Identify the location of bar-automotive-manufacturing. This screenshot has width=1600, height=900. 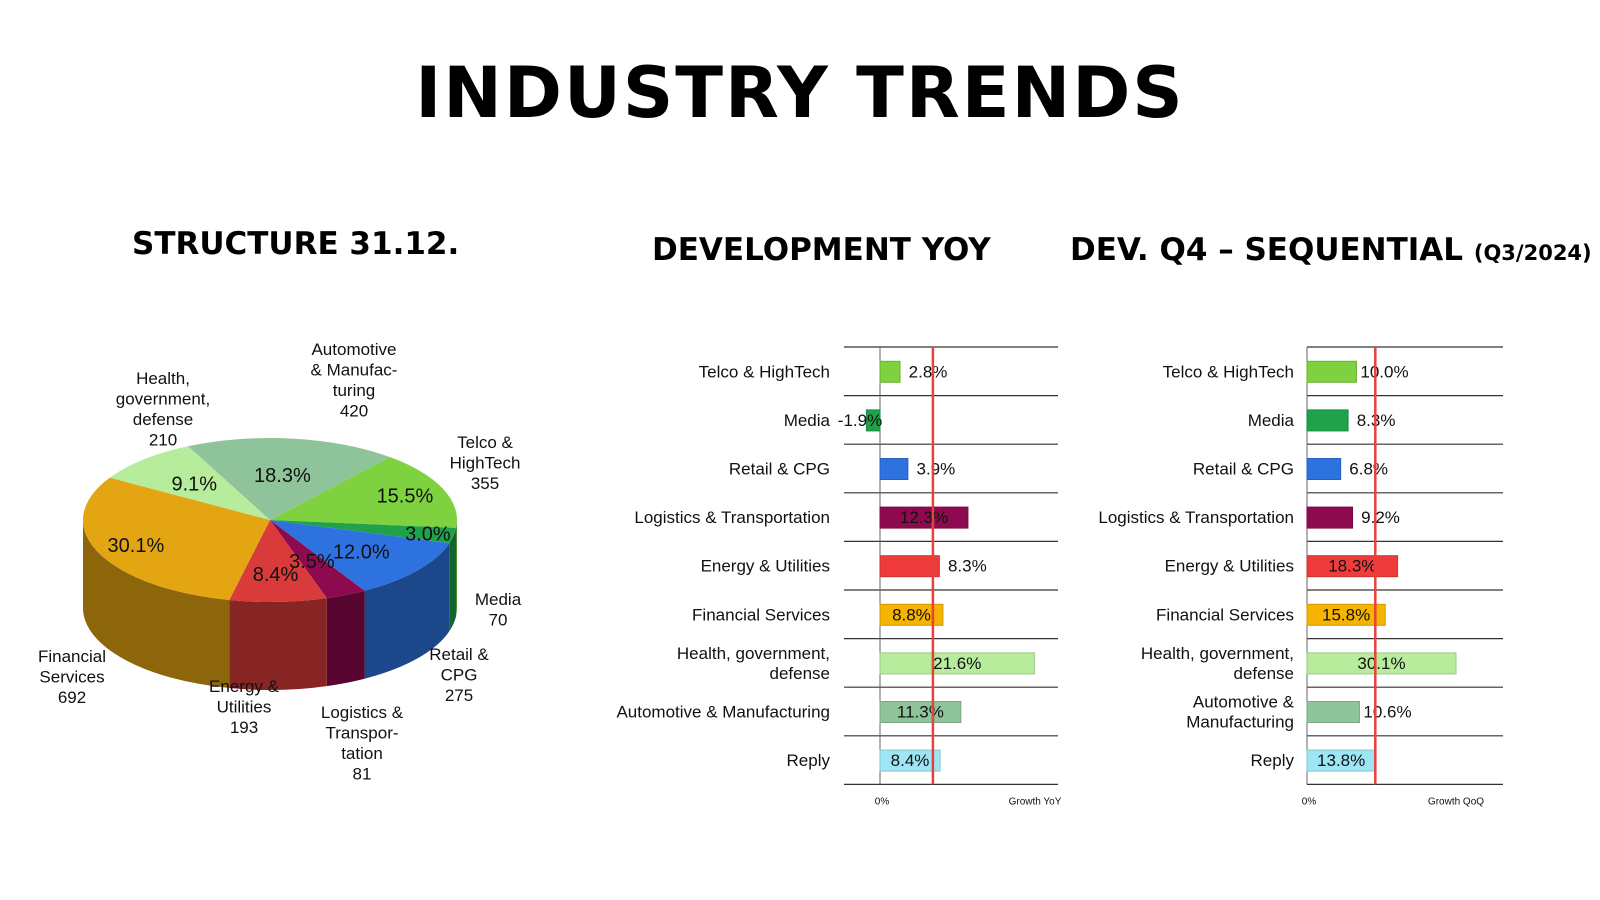
(920, 712).